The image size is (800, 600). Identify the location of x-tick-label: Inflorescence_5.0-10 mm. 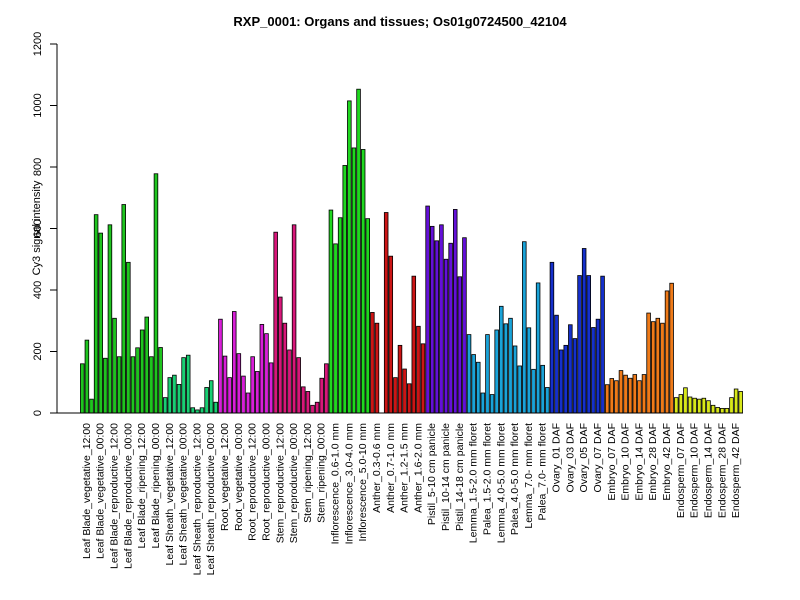
(363, 482).